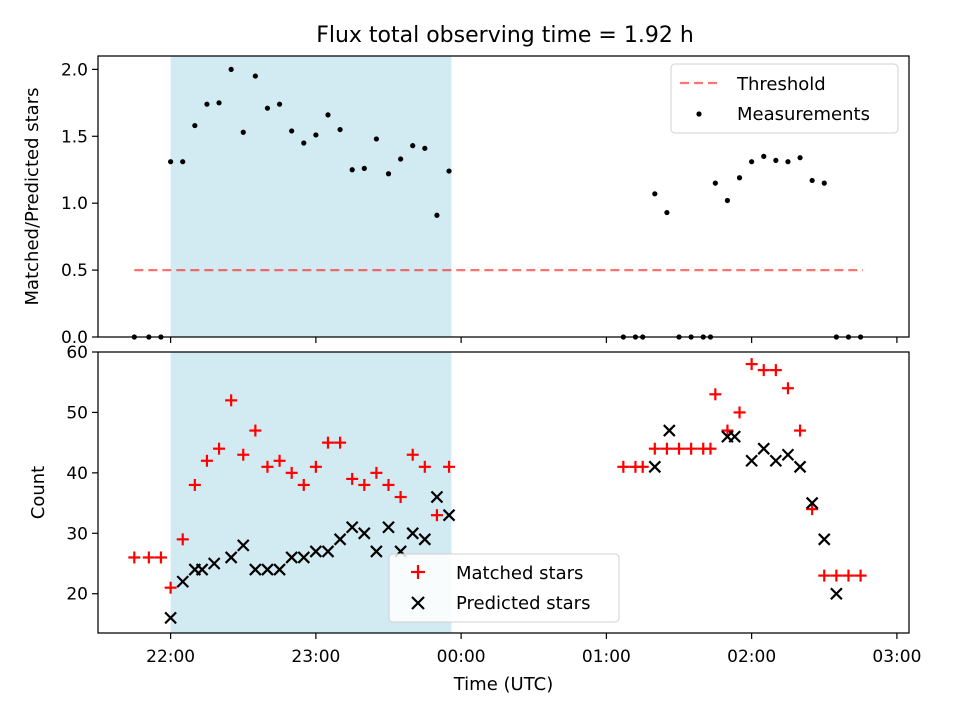 This screenshot has height=720, width=960. Describe the element at coordinates (781, 84) in the screenshot. I see `threshold-legend-label: Threshold` at that location.